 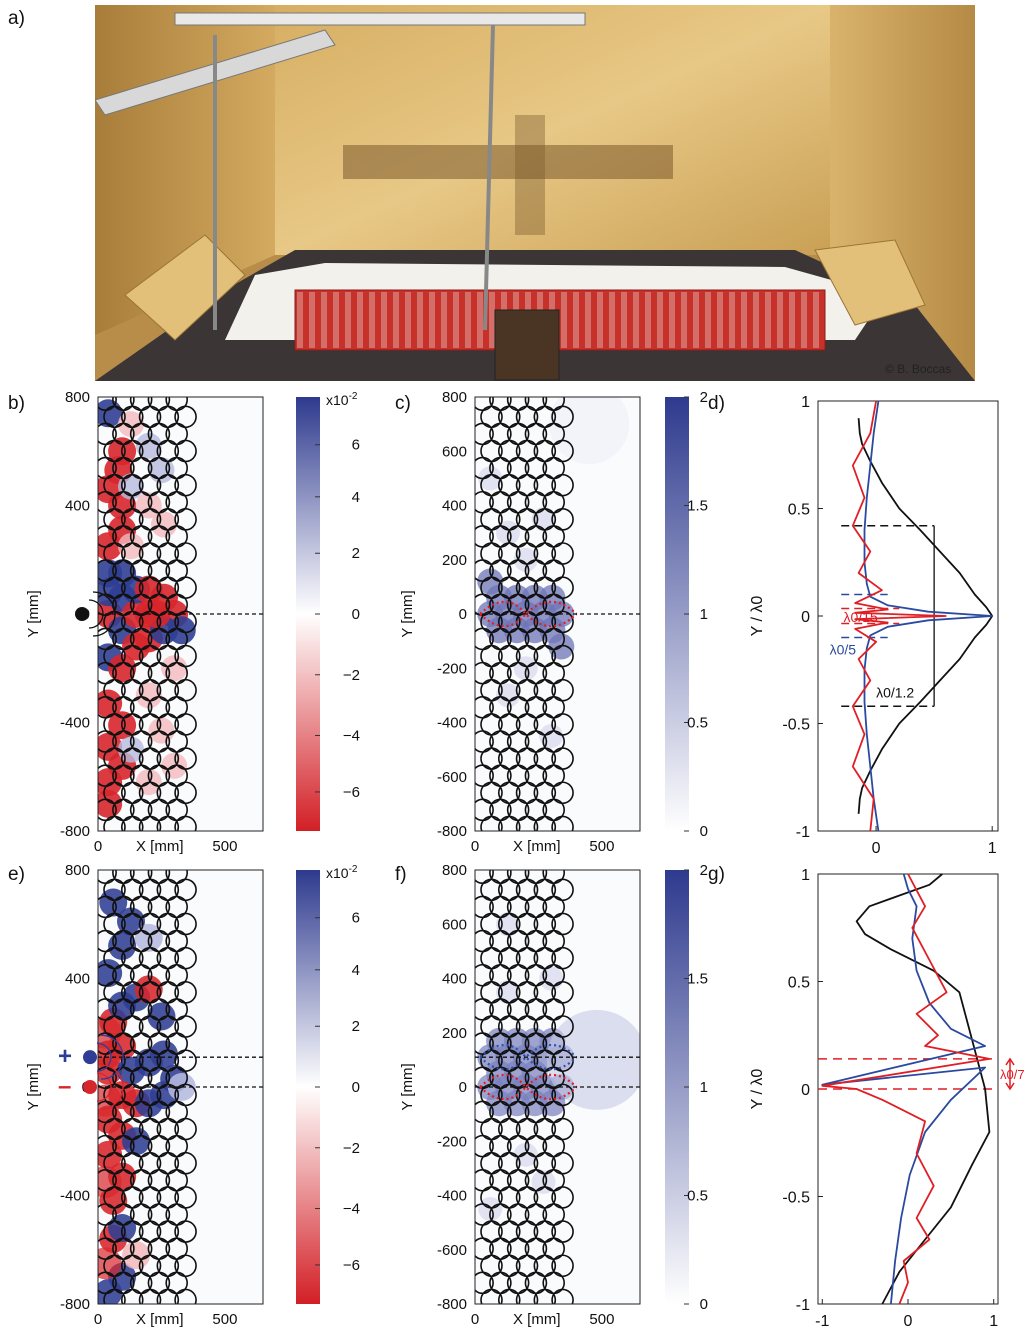 What do you see at coordinates (796, 725) in the screenshot?
I see `y-tick-label: -0.5` at bounding box center [796, 725].